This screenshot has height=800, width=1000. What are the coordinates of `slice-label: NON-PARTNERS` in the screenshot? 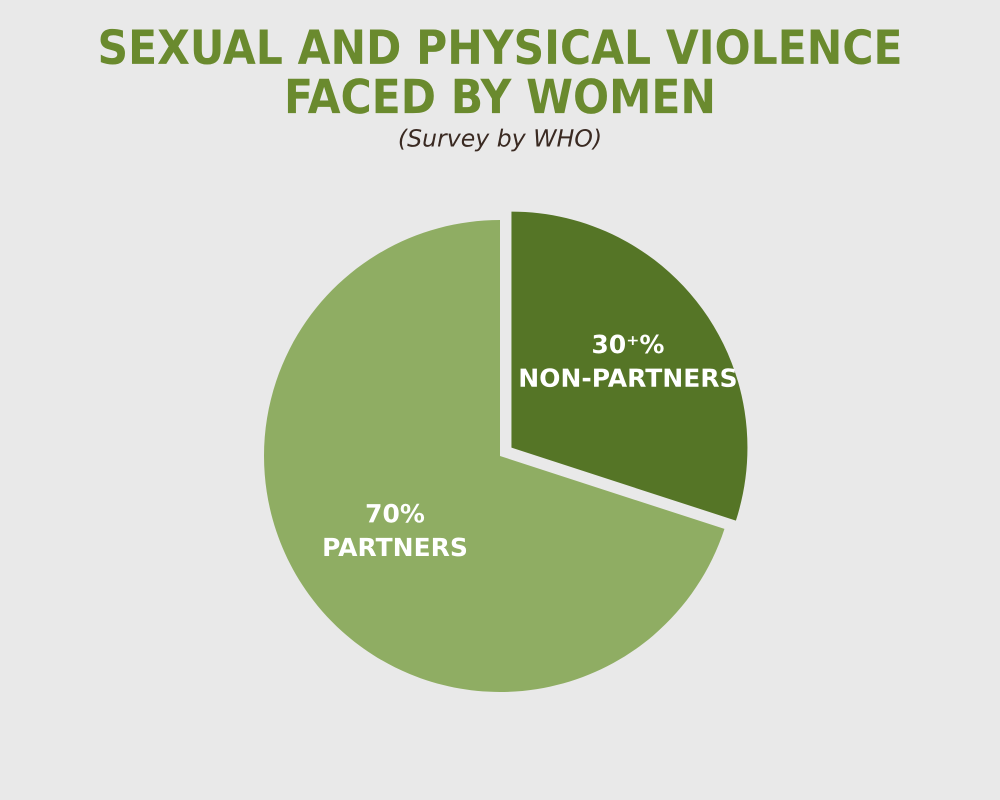 It's located at (628, 378).